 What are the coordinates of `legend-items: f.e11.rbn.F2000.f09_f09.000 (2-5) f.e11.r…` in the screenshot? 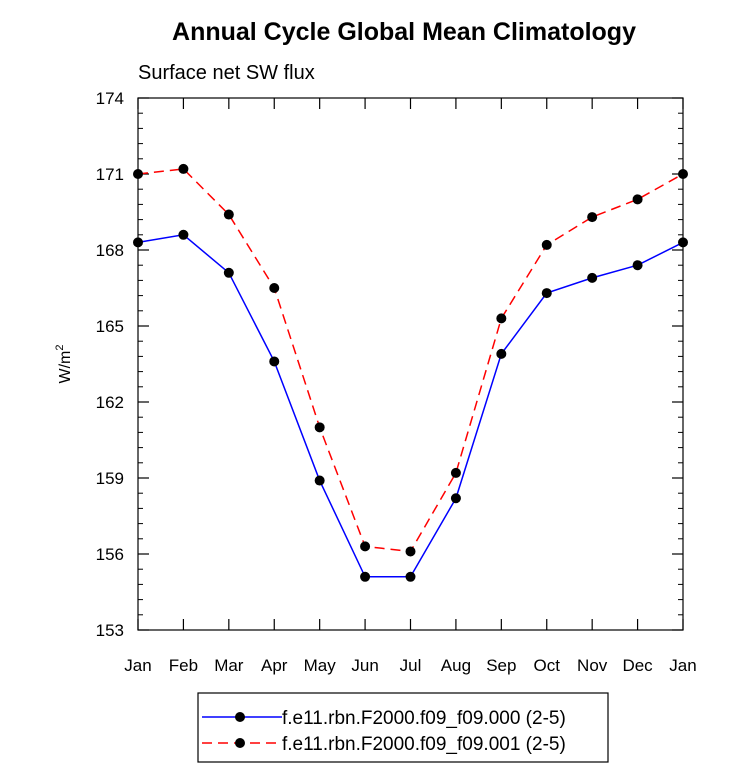 It's located at (384, 731).